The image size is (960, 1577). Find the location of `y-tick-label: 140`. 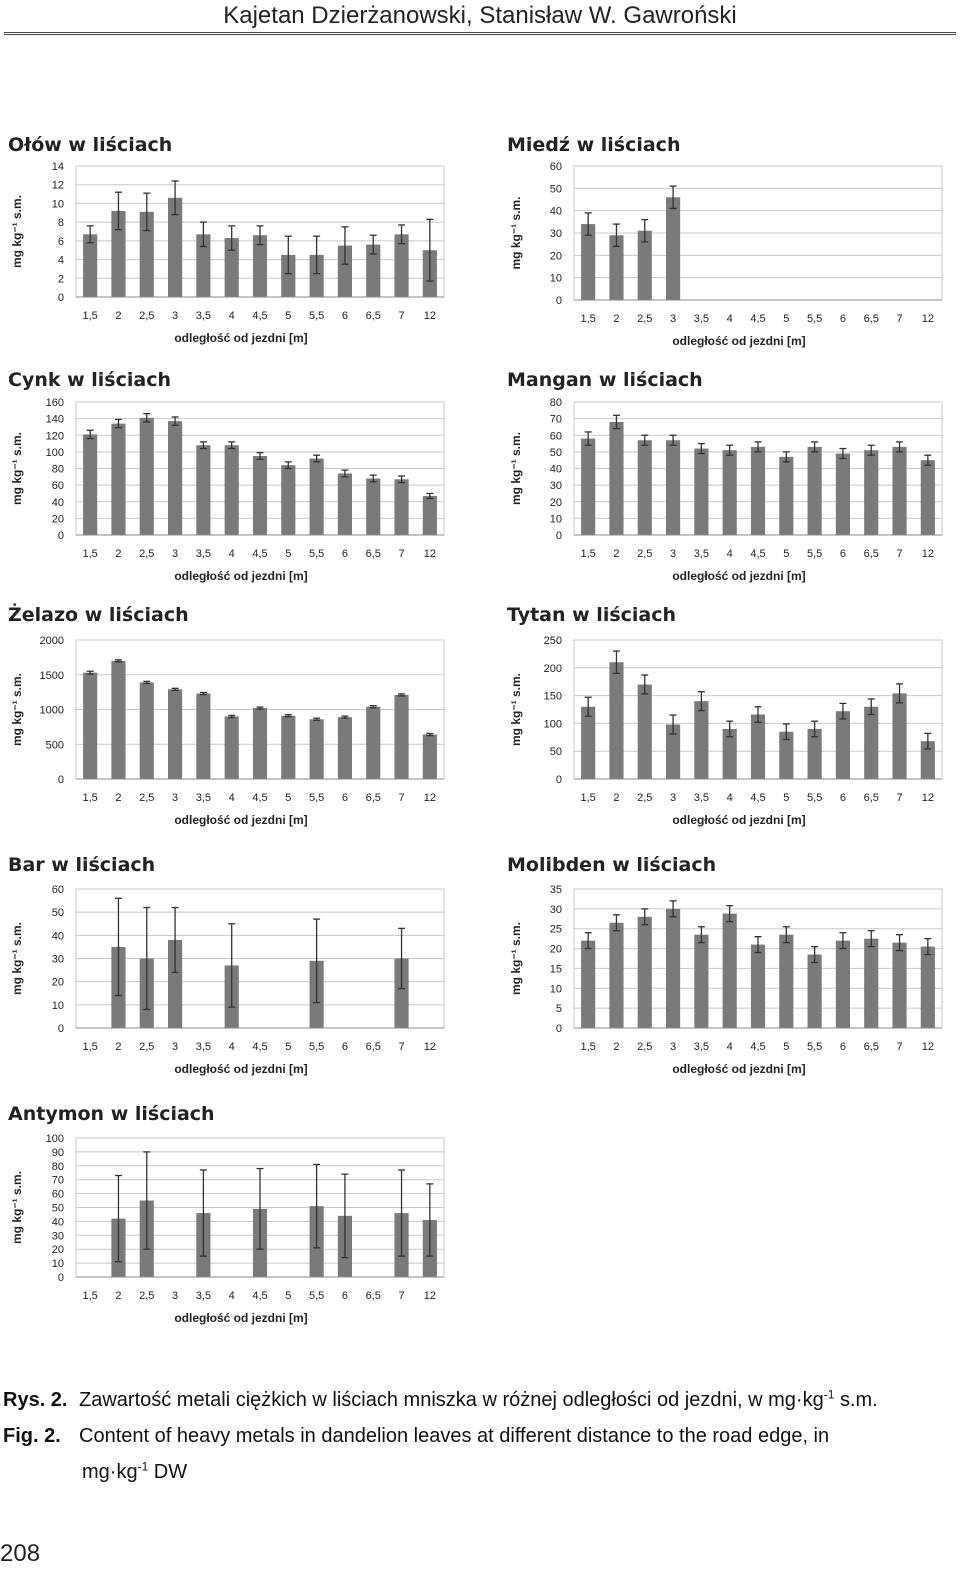

y-tick-label: 140 is located at coordinates (55, 420).